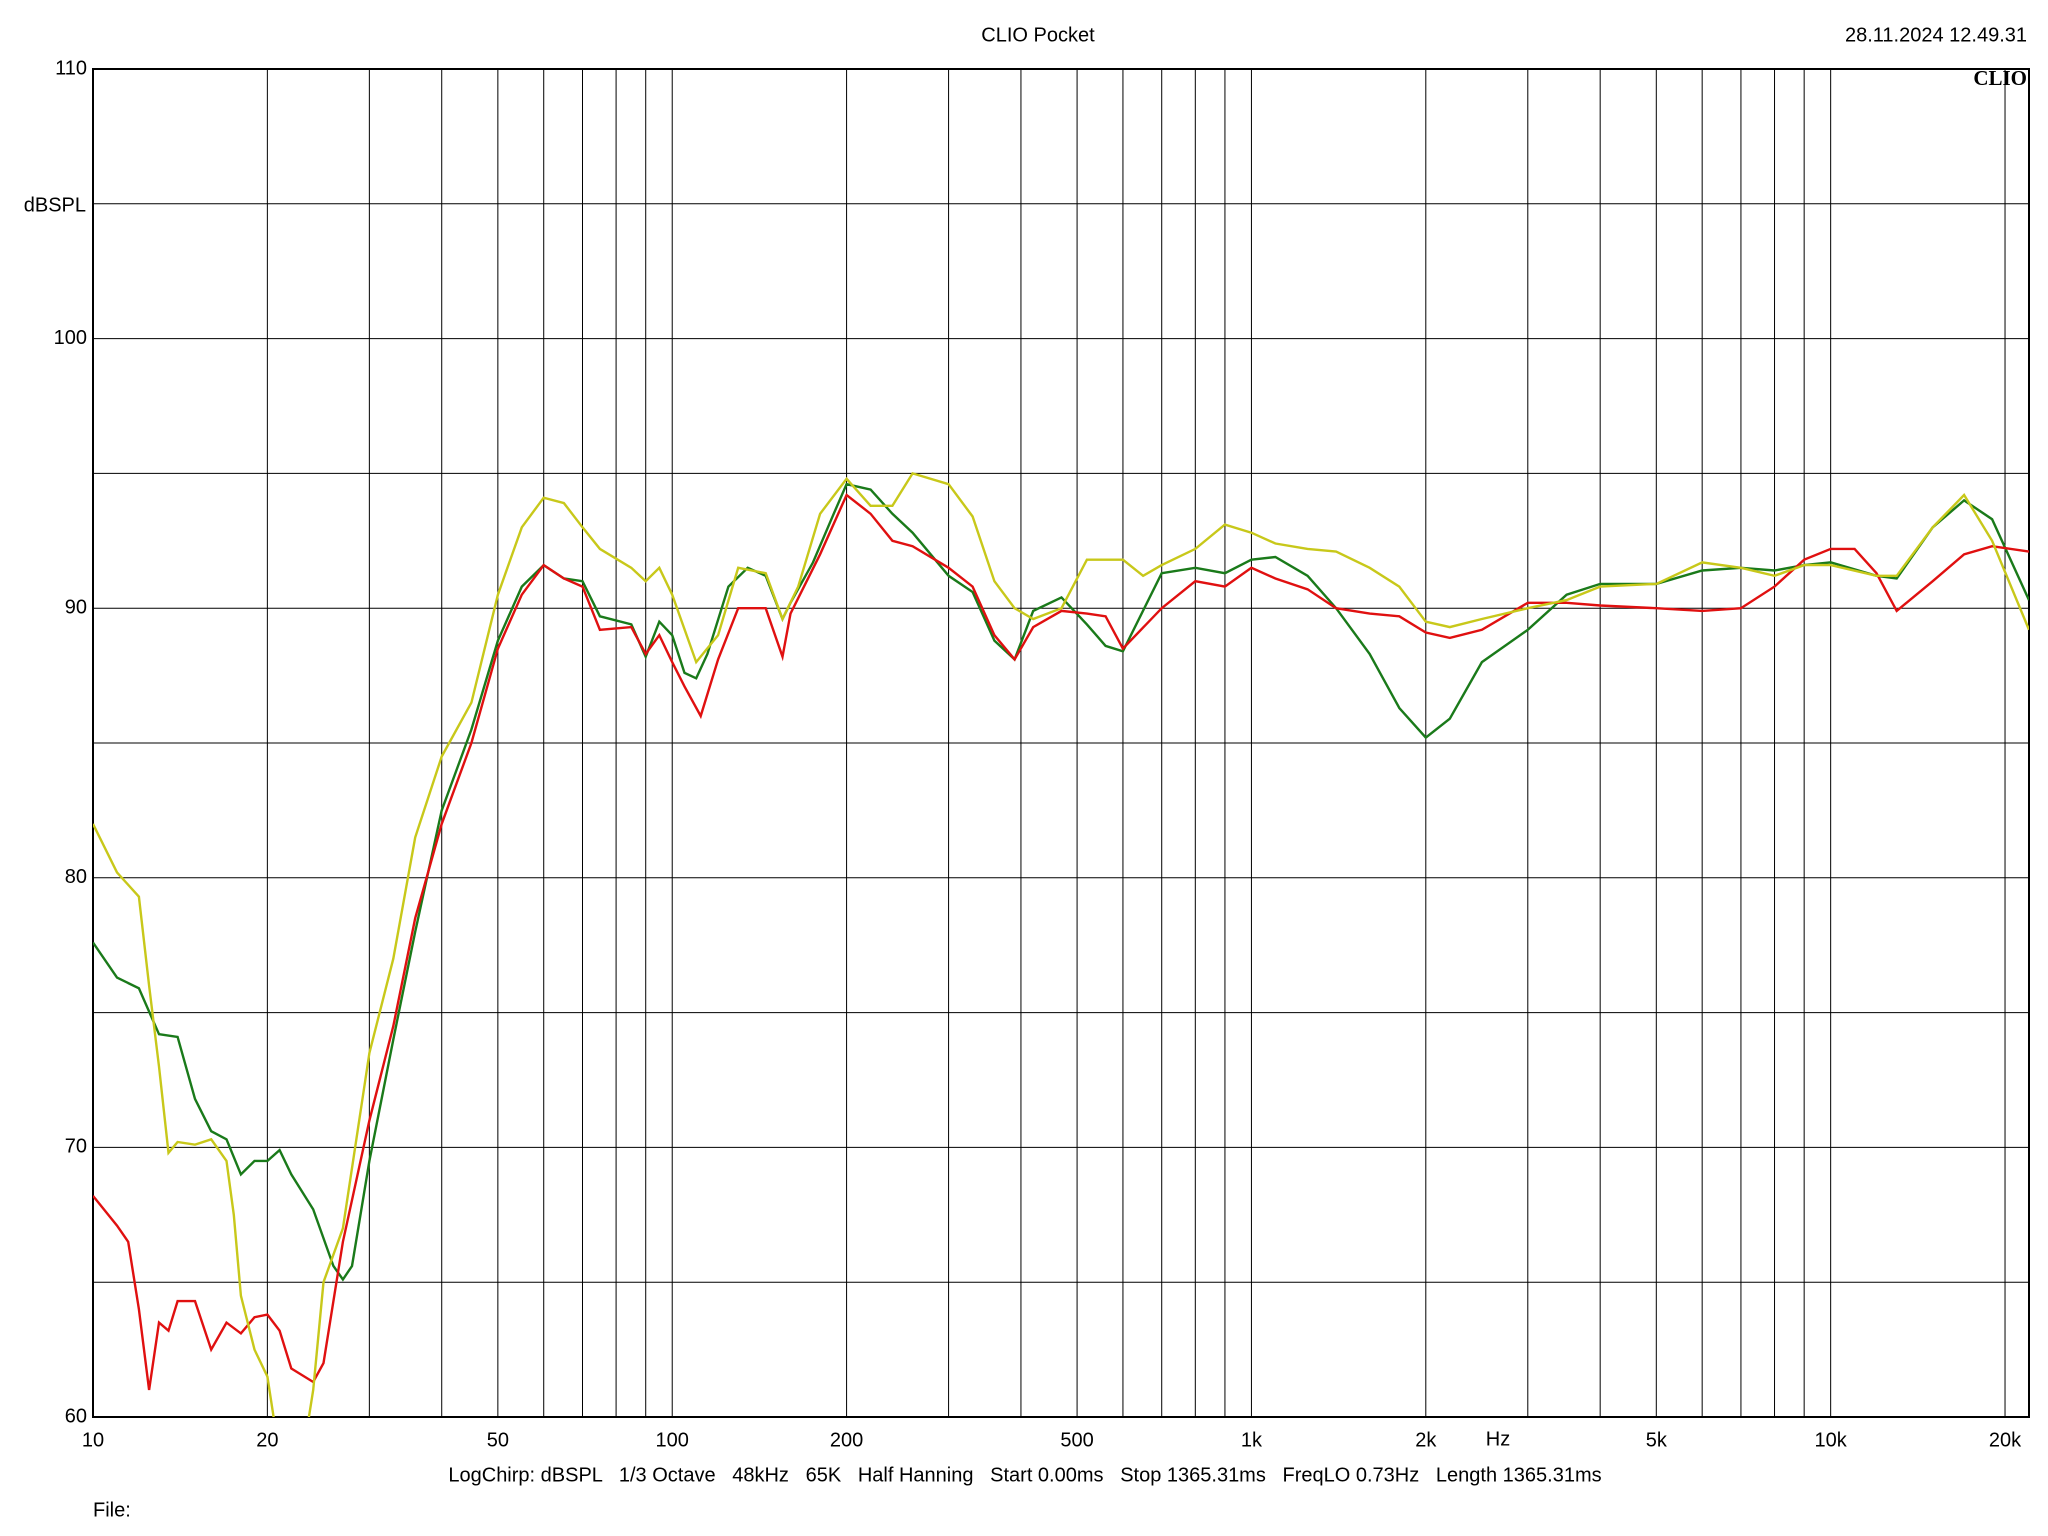 This screenshot has height=1536, width=2048. What do you see at coordinates (2005, 1440) in the screenshot?
I see `x-tick-label: 20k` at bounding box center [2005, 1440].